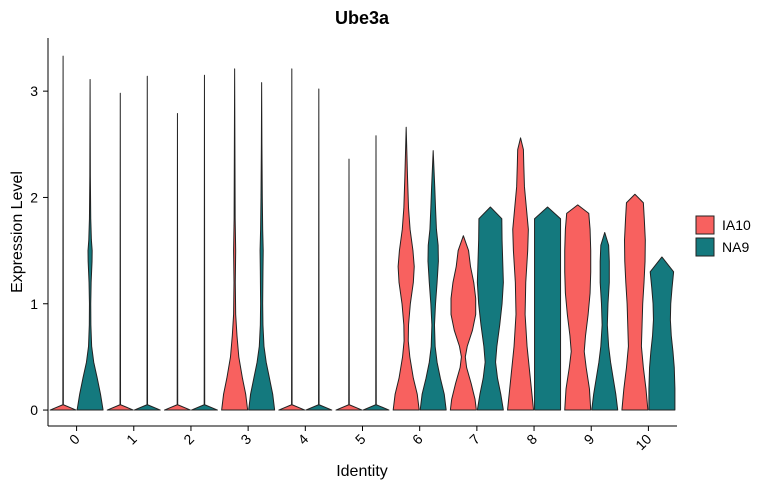 The image size is (767, 490). What do you see at coordinates (736, 225) in the screenshot?
I see `legend-label-ia10: IA10` at bounding box center [736, 225].